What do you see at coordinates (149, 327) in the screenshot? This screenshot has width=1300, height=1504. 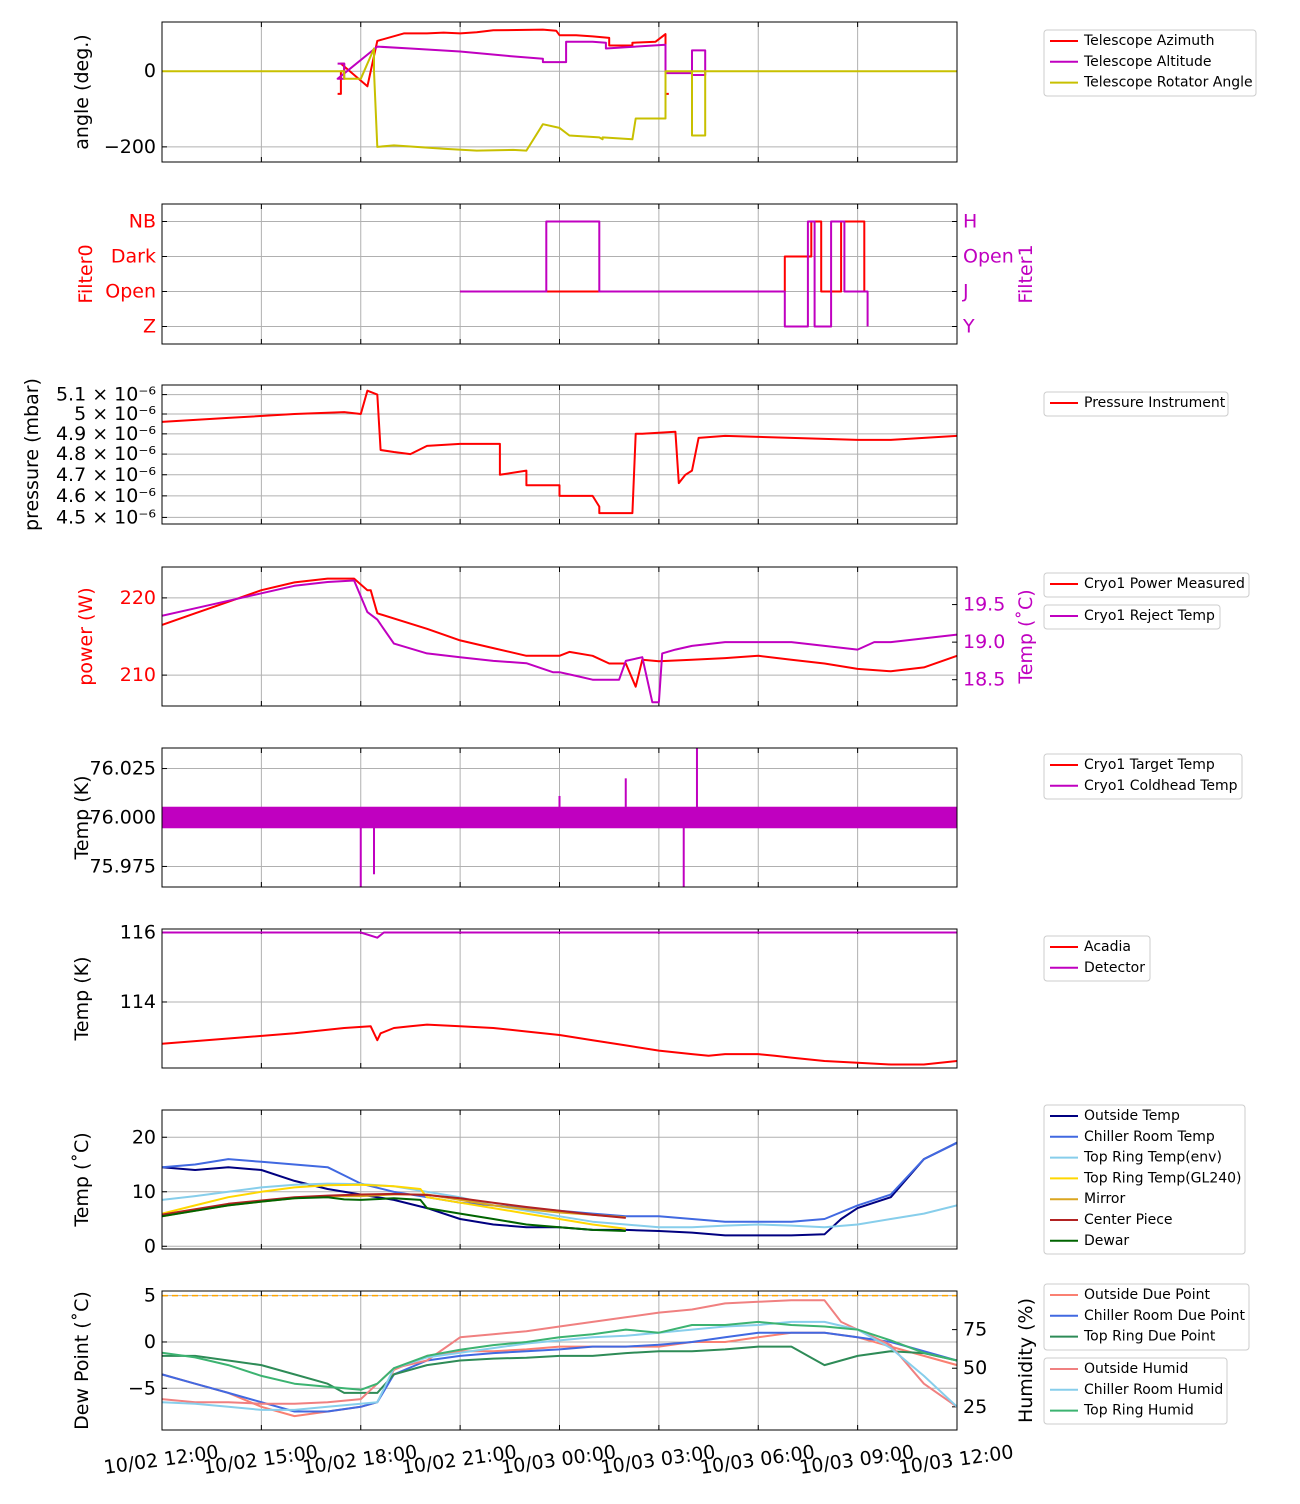 I see `y-tick-label: Z` at bounding box center [149, 327].